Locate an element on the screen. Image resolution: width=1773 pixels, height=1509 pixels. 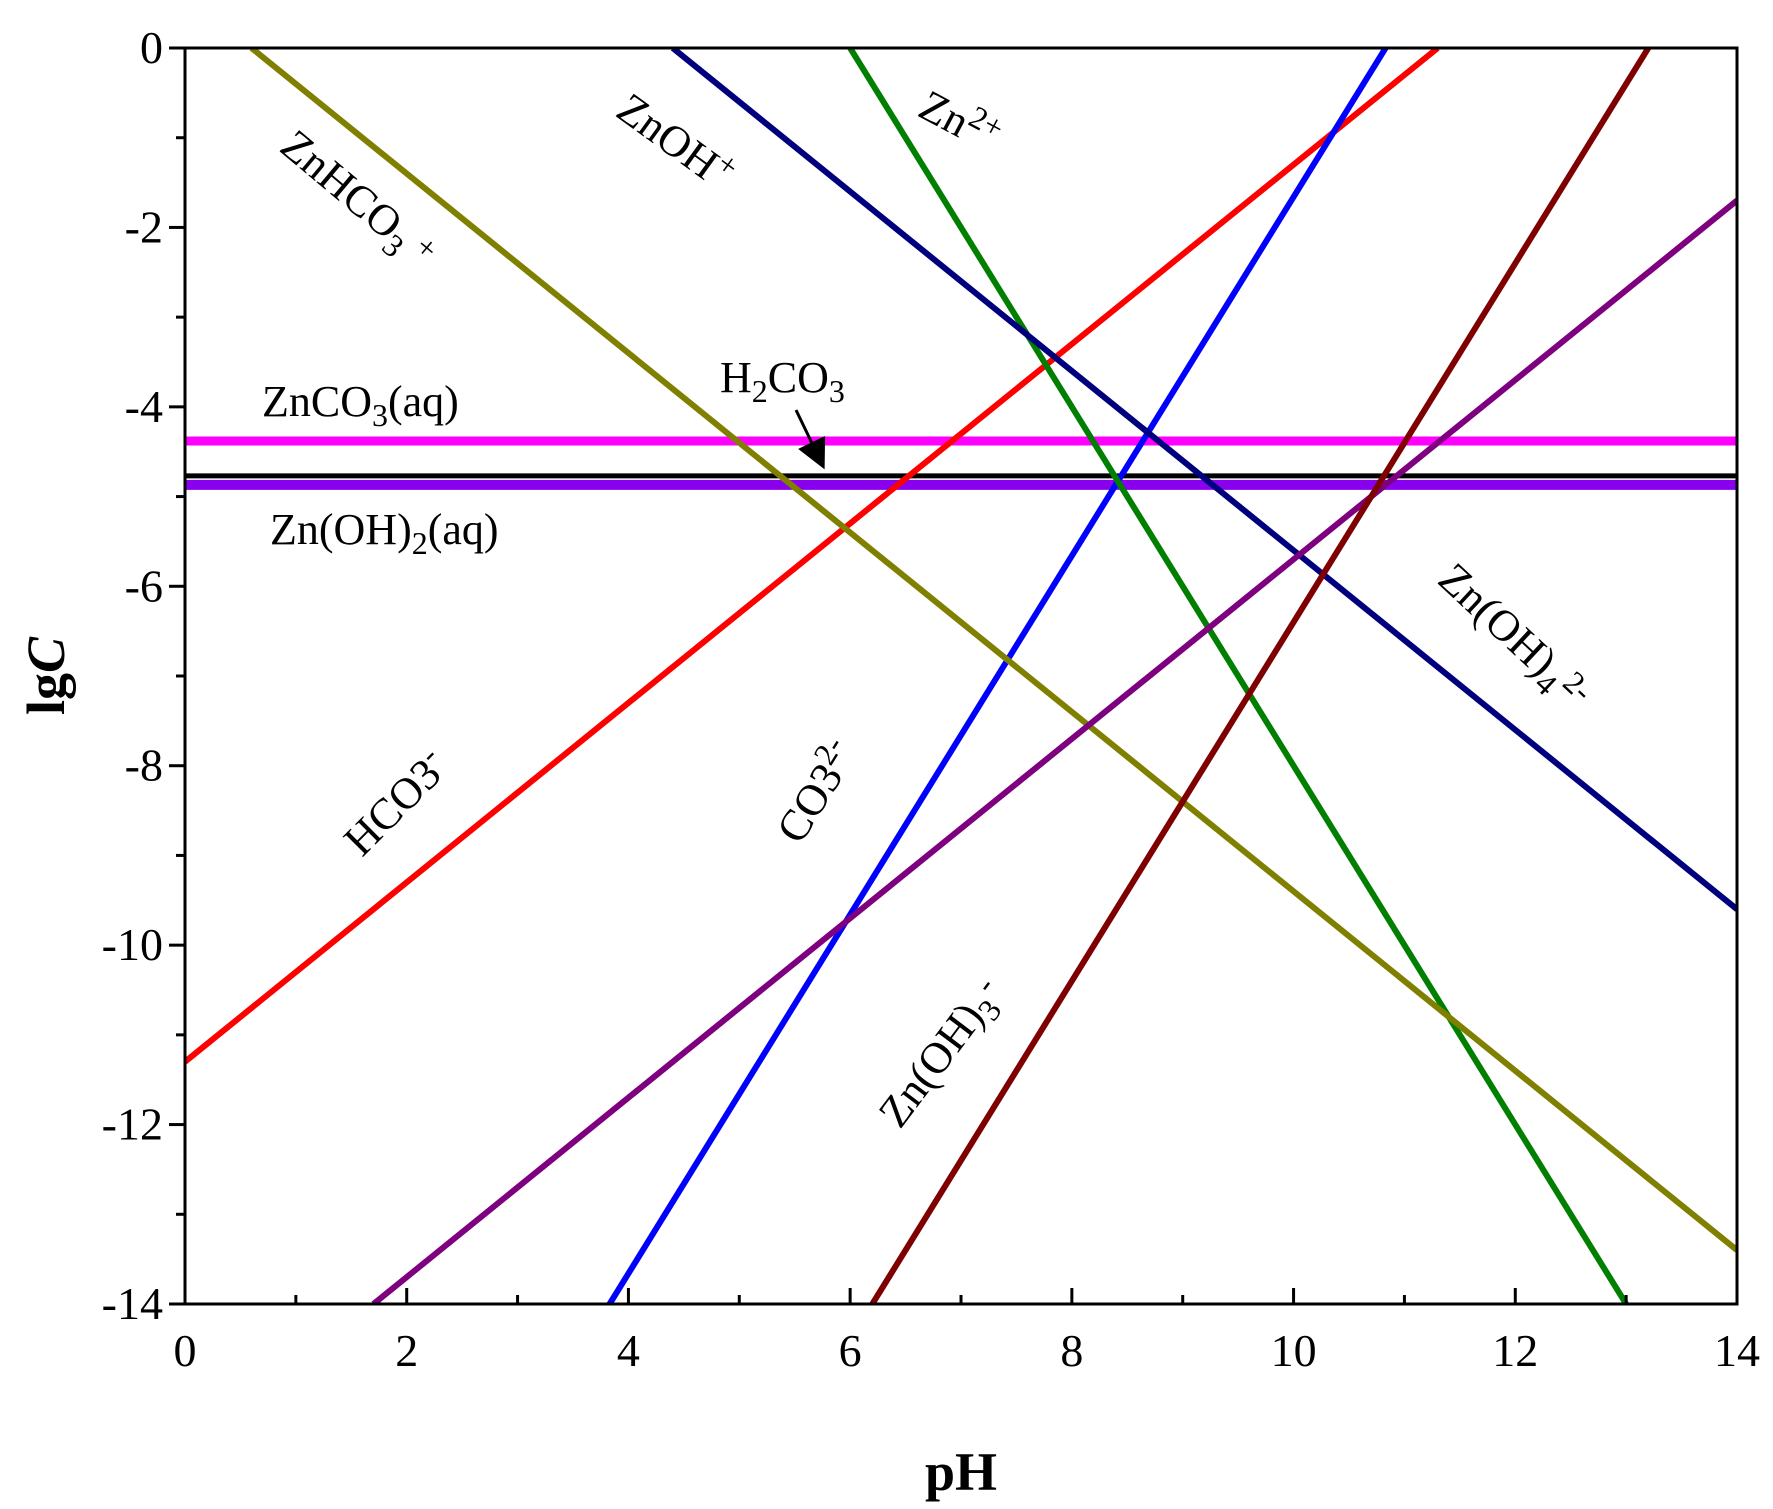
label-znhco3: ZnHCO3+ is located at coordinates (356, 201).